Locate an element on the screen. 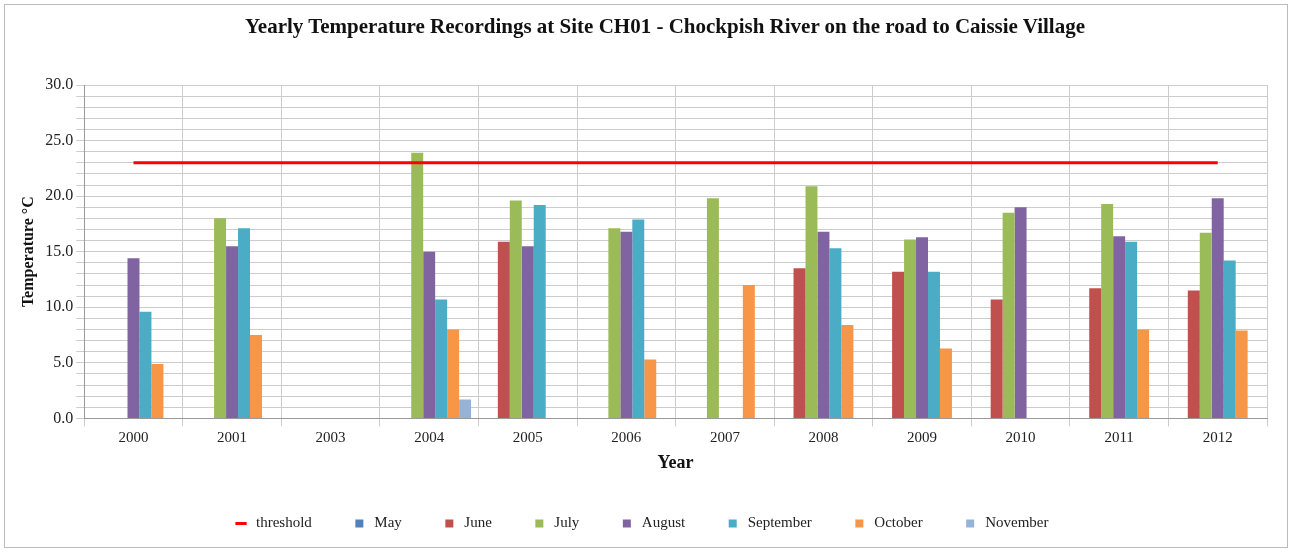 Image resolution: width=1292 pixels, height=552 pixels. x-tick-label: 2011 is located at coordinates (1119, 437).